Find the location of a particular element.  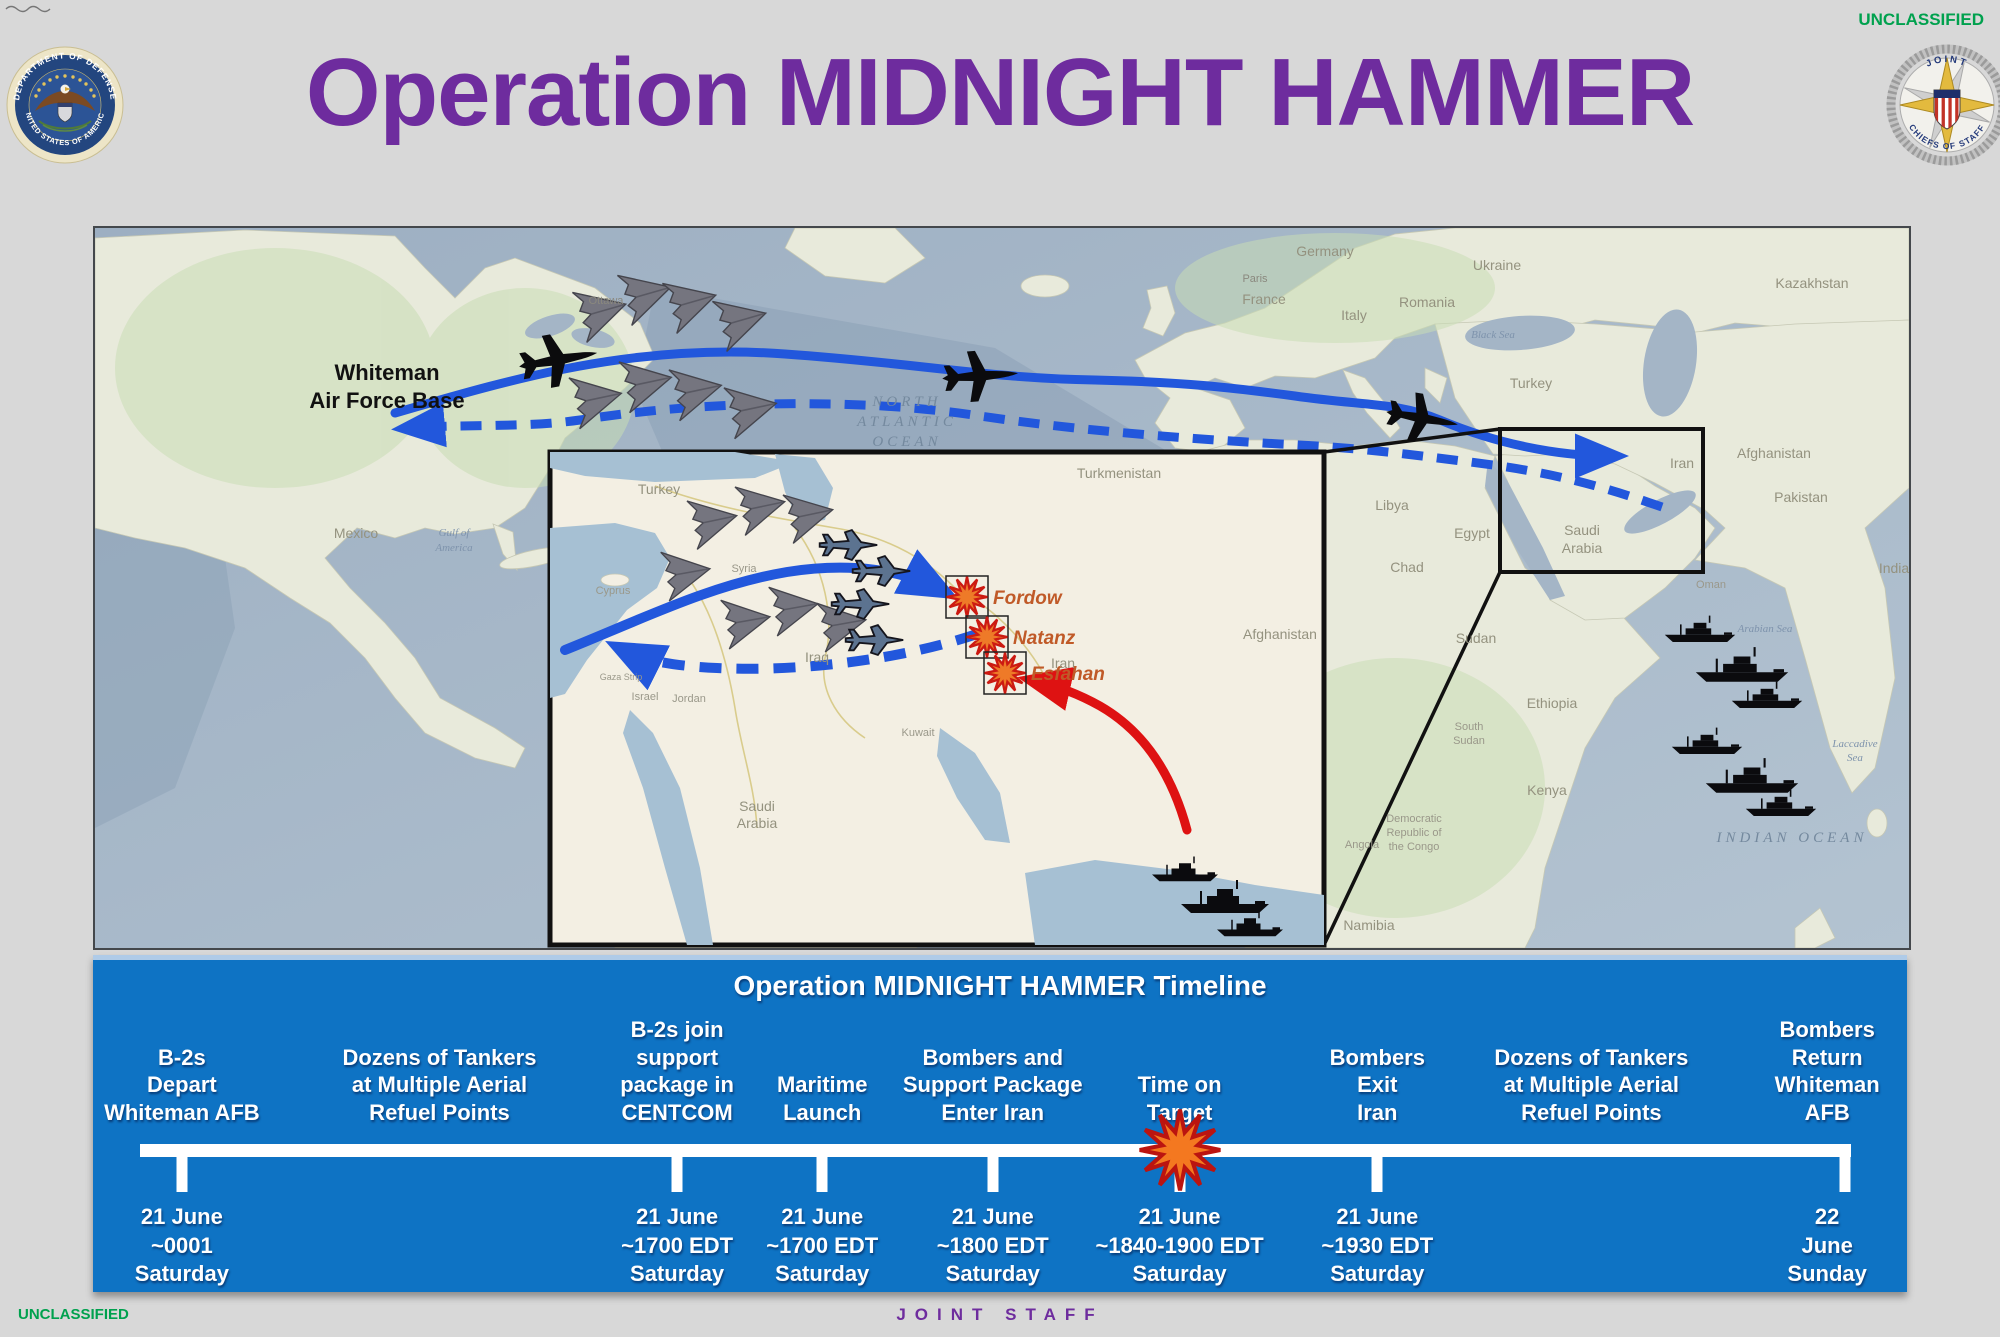

map-label-sudan: Sudan is located at coordinates (1476, 638).